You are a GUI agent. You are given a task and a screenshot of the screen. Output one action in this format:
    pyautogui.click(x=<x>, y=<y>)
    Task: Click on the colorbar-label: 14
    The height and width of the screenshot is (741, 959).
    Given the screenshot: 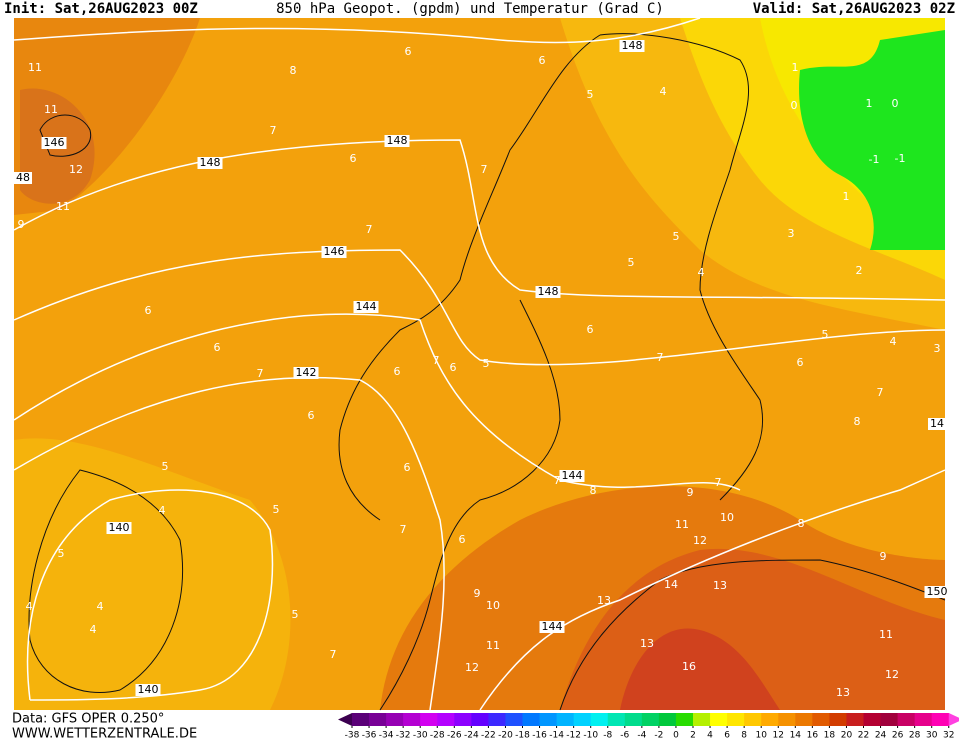 What is the action you would take?
    pyautogui.click(x=796, y=736)
    